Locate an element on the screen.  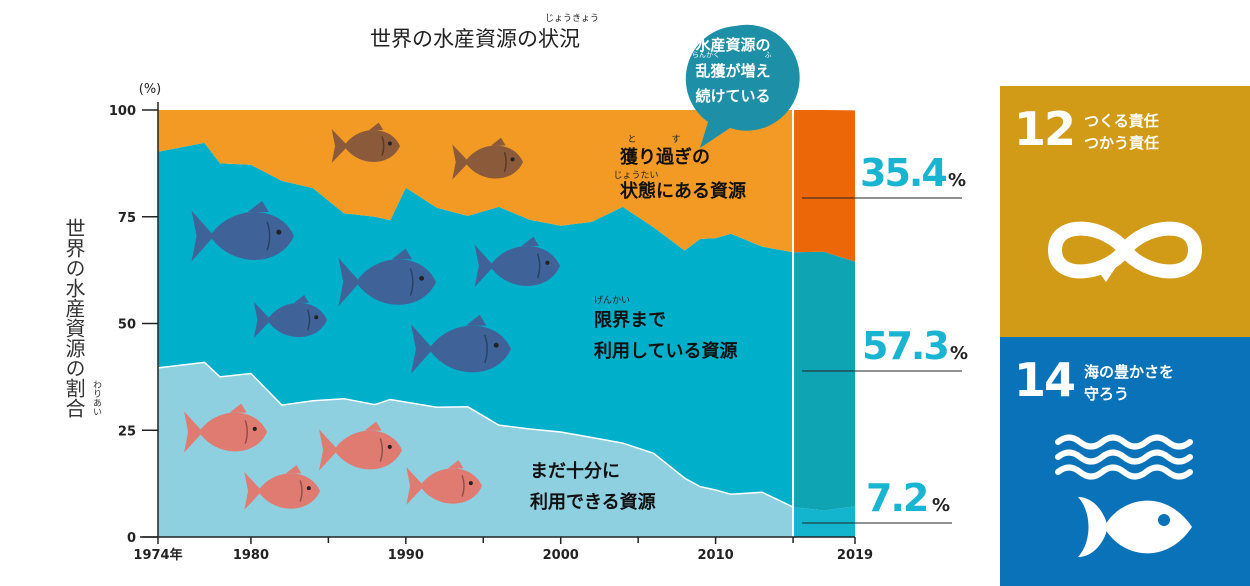
chart-title: 世界の水産資源の状況 is located at coordinates (475, 39).